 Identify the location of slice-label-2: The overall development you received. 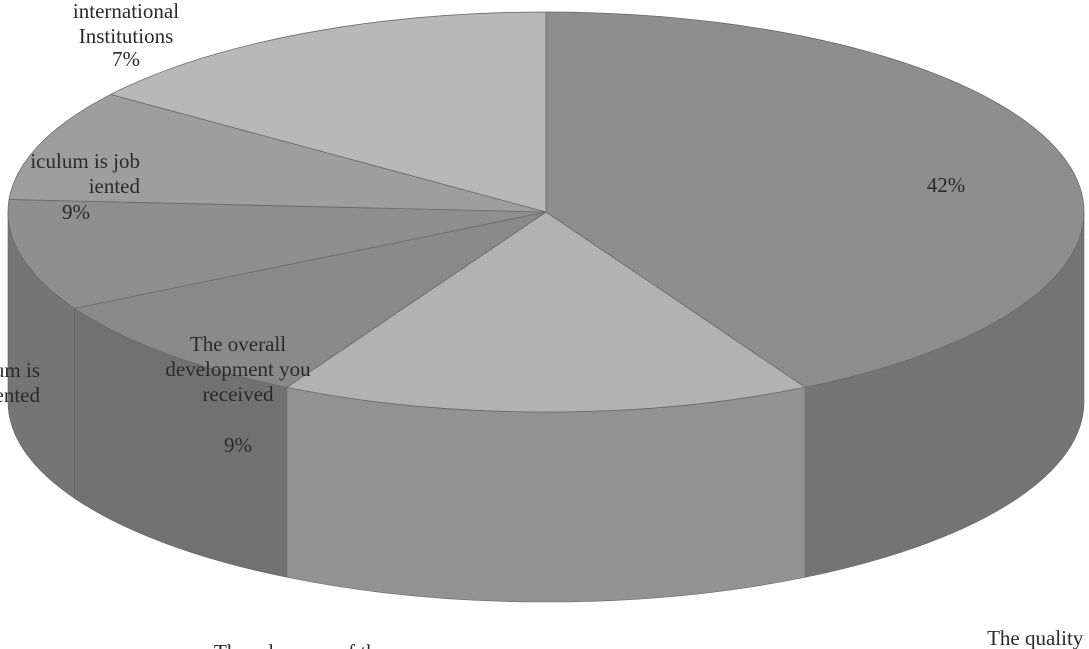
(238, 369).